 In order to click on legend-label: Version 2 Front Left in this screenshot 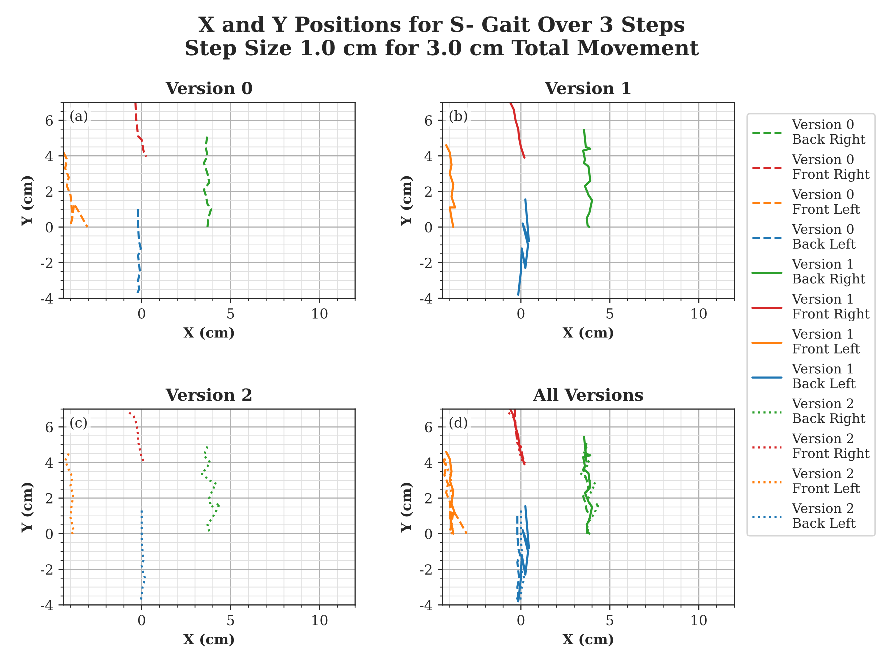, I will do `click(826, 481)`.